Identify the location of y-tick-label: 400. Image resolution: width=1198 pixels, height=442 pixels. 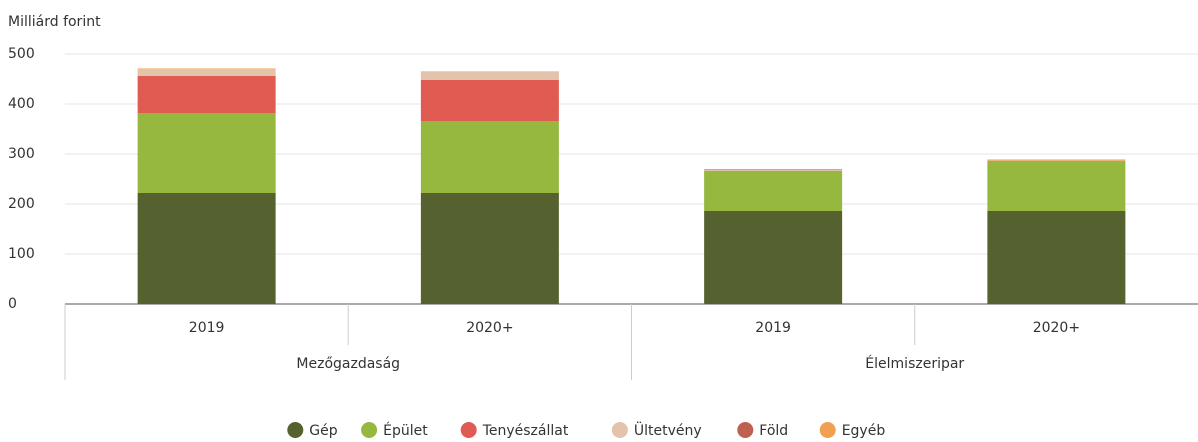
(21, 104).